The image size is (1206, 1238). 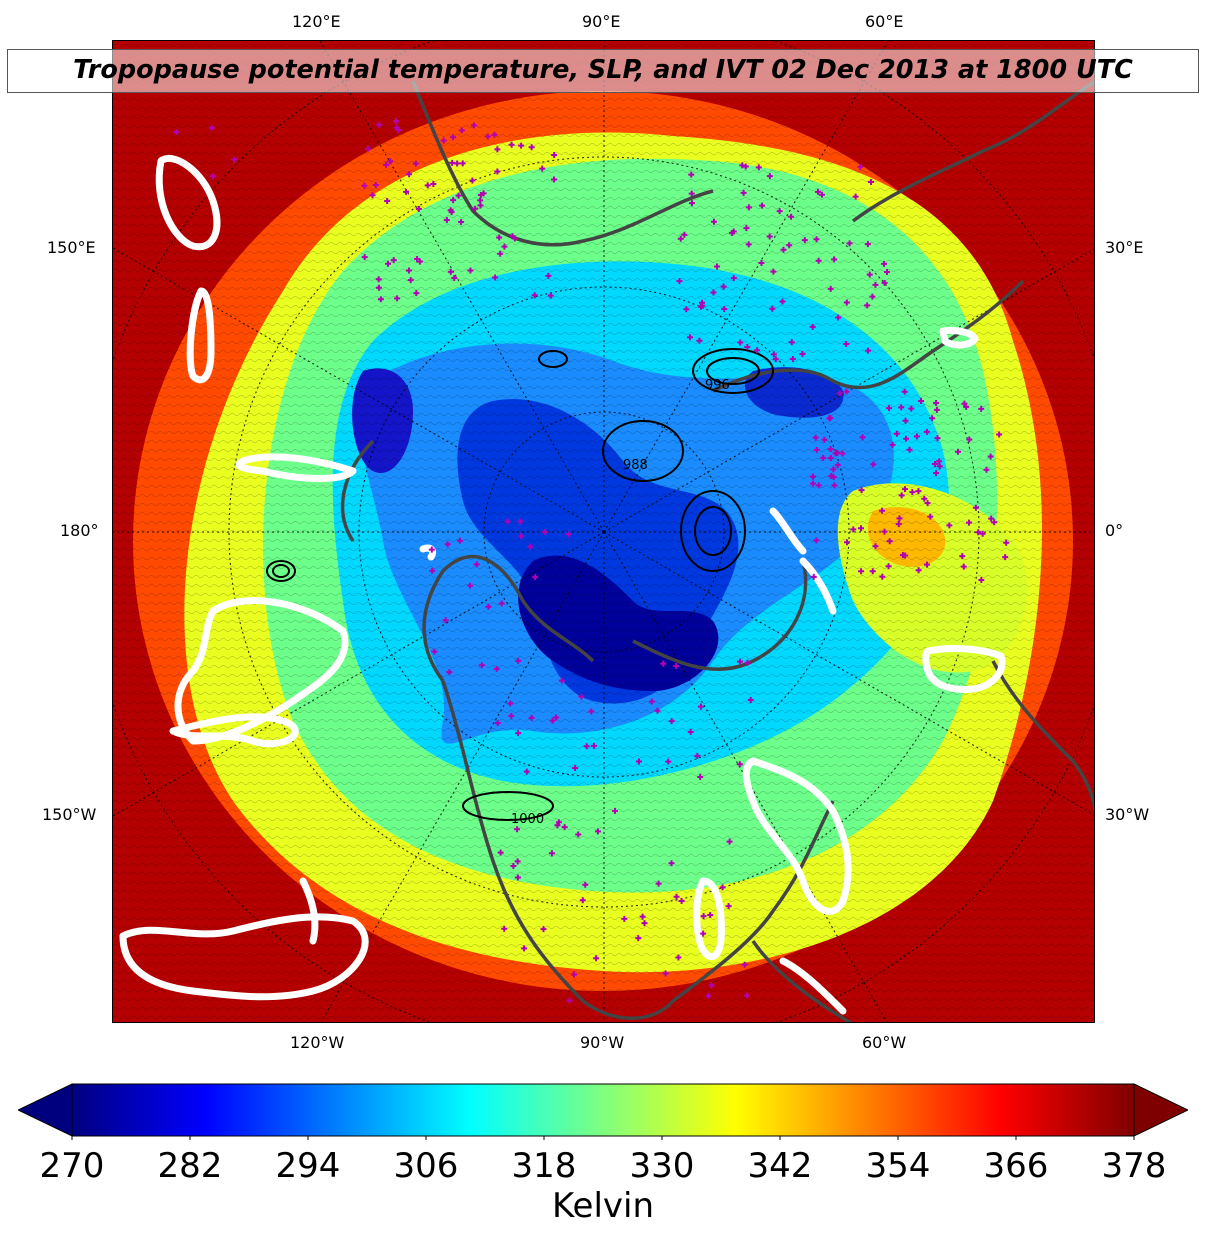 What do you see at coordinates (1114, 530) in the screenshot?
I see `lon-label-right-0: 0°` at bounding box center [1114, 530].